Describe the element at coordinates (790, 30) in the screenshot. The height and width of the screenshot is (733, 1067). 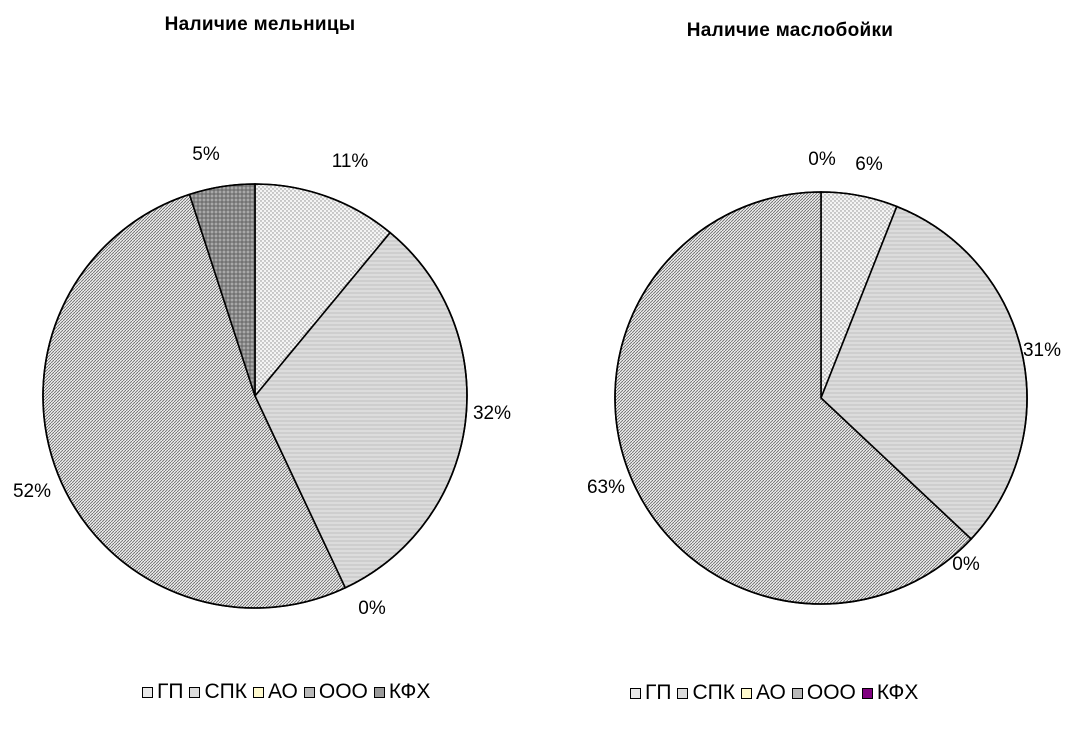
I see `chart-title: Наличие маслобойки` at that location.